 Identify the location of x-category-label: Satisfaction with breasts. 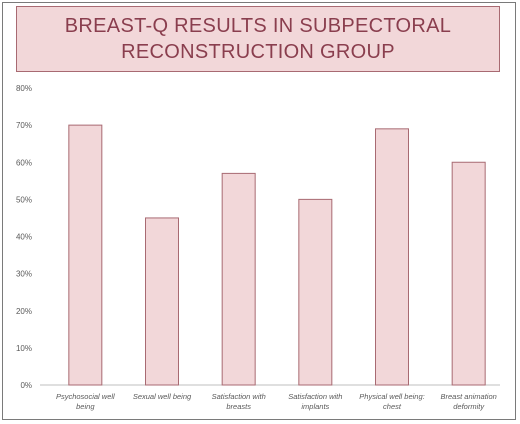
(239, 401).